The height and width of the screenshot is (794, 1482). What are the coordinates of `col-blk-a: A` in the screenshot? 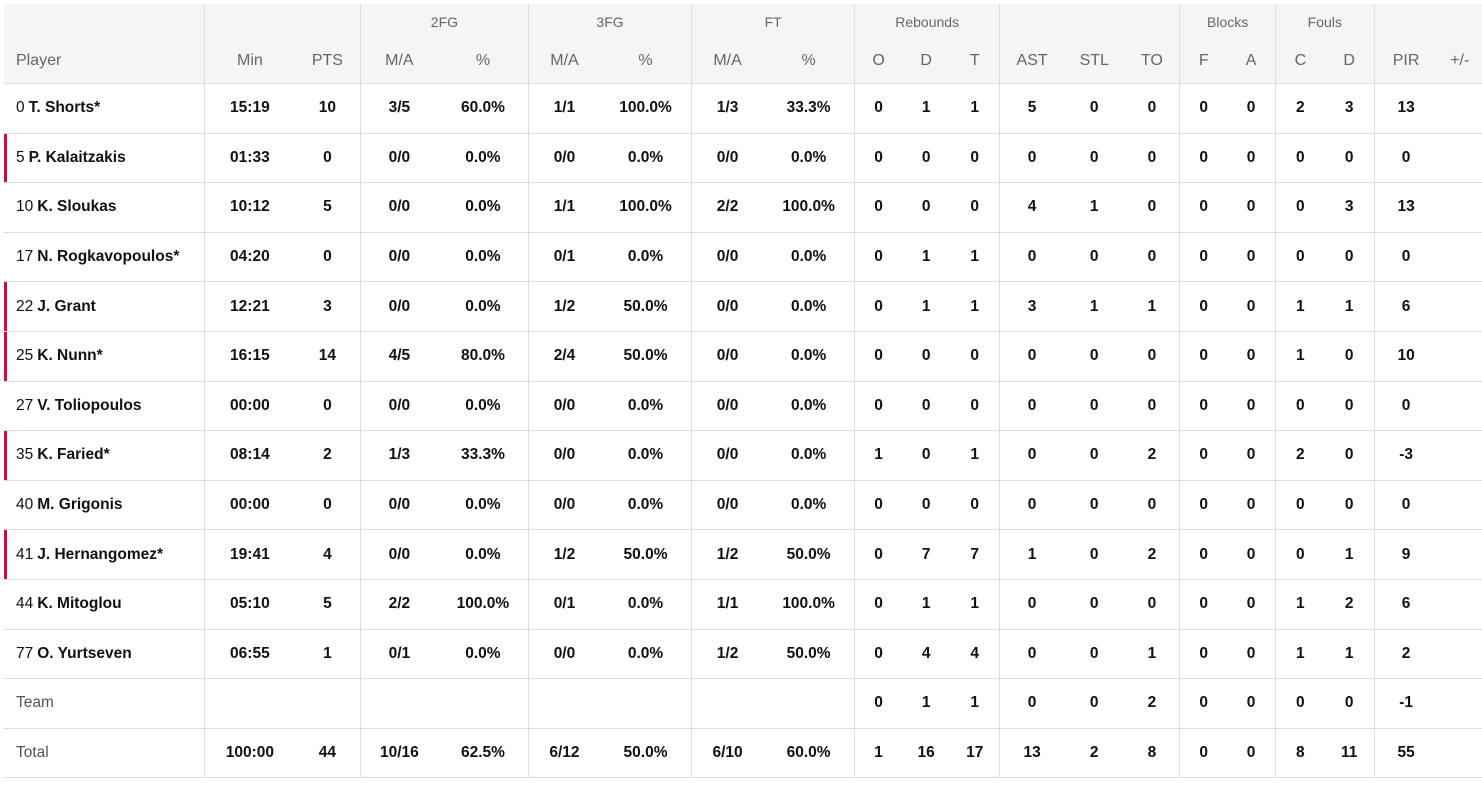 It's located at (1251, 61).